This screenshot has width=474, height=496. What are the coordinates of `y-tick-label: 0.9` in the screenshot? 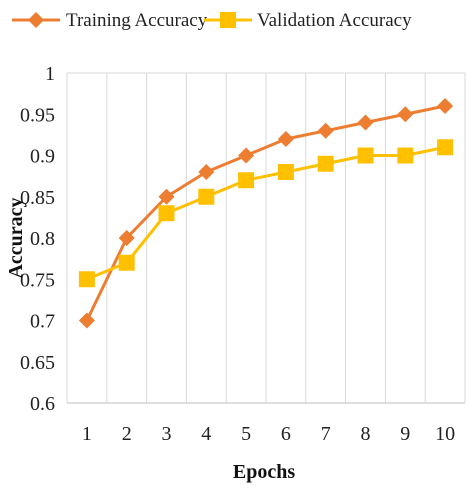 It's located at (42, 157).